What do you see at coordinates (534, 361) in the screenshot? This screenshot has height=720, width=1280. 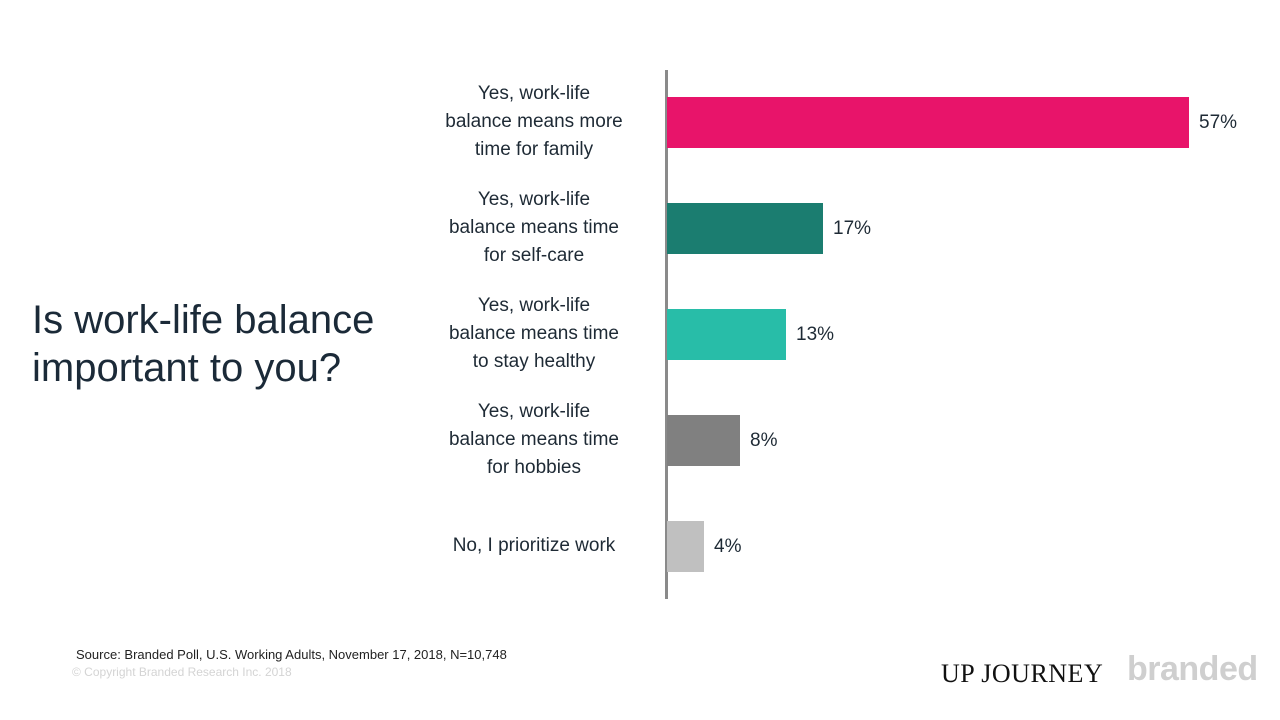 I see `category-label-line: to stay healthy` at bounding box center [534, 361].